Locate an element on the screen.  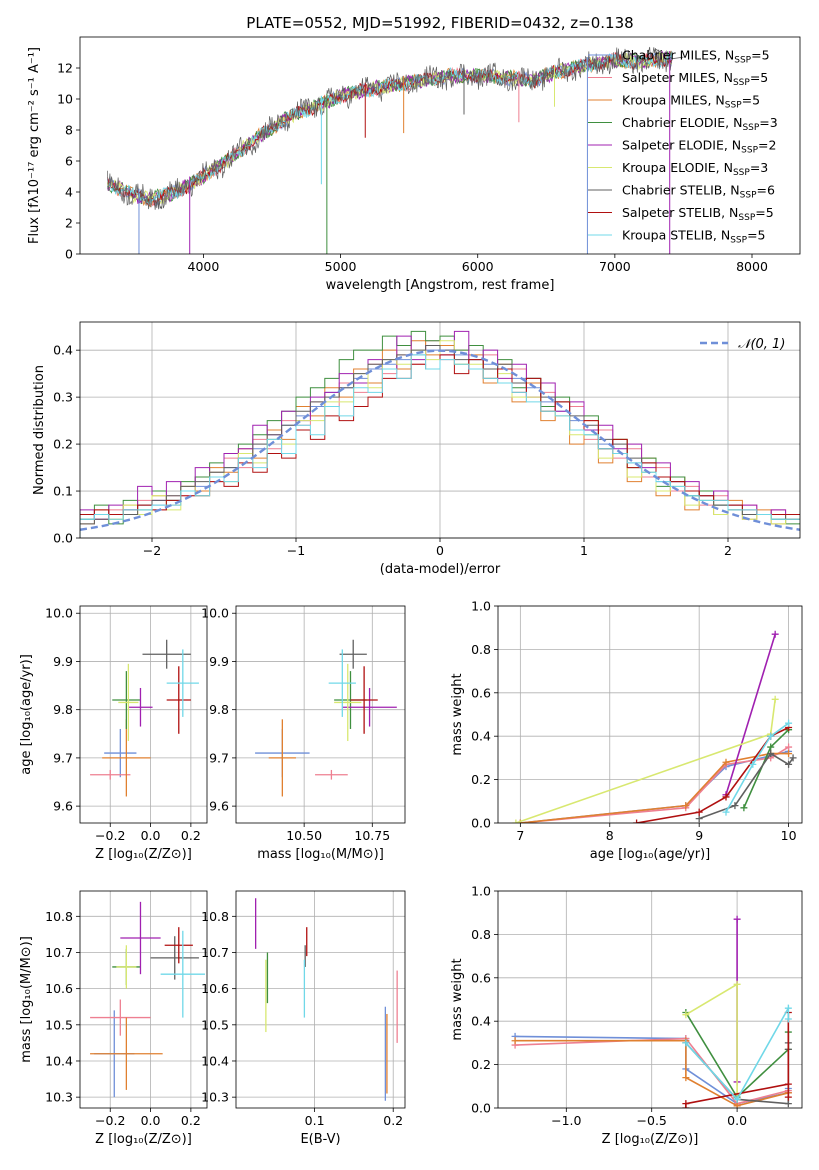
age-vs-metallicity-panel-frame is located at coordinates (143, 714).